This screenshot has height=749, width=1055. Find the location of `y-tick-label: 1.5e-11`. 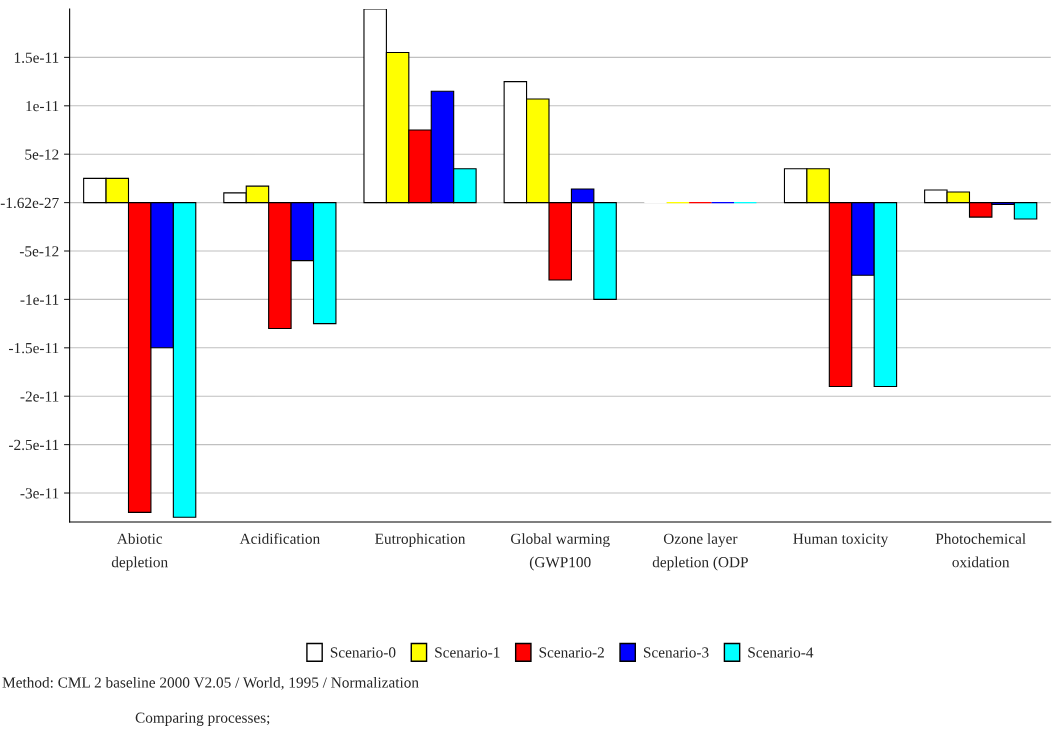

y-tick-label: 1.5e-11 is located at coordinates (36, 57).